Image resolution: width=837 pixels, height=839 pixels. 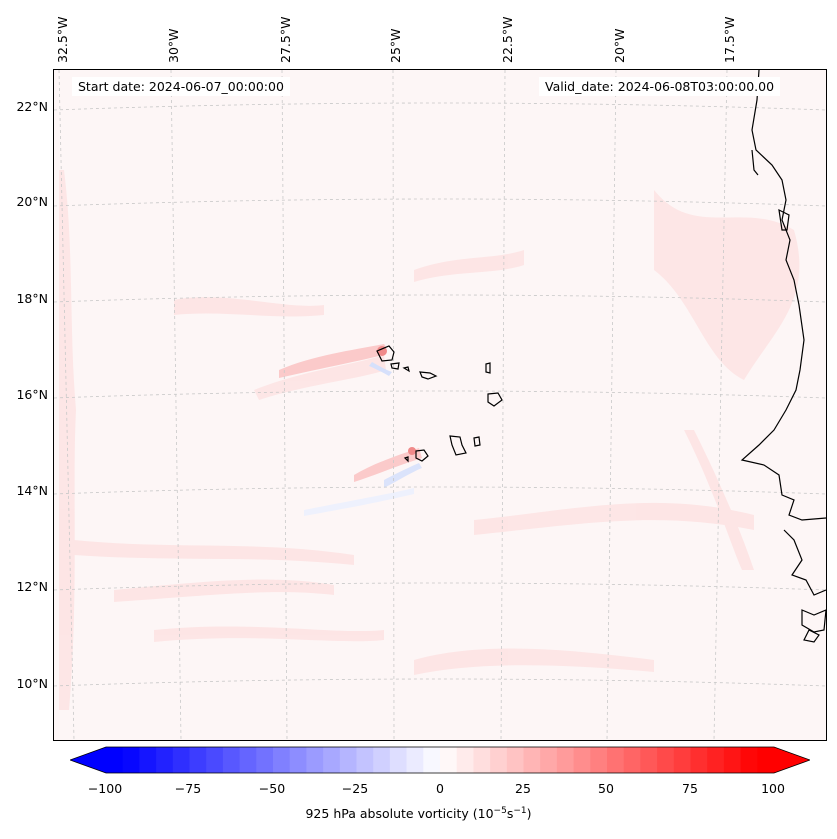 What do you see at coordinates (418, 814) in the screenshot?
I see `colorbar-label: 925 hPa absolute vorticity (10−5s−1)` at bounding box center [418, 814].